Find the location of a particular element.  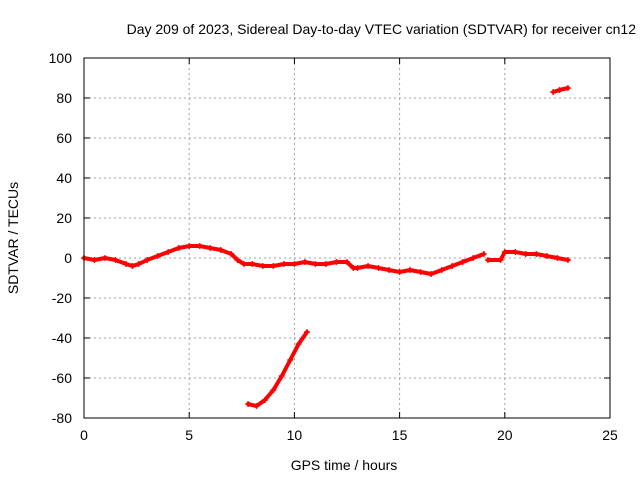

x-tick-label: 25 is located at coordinates (610, 435).